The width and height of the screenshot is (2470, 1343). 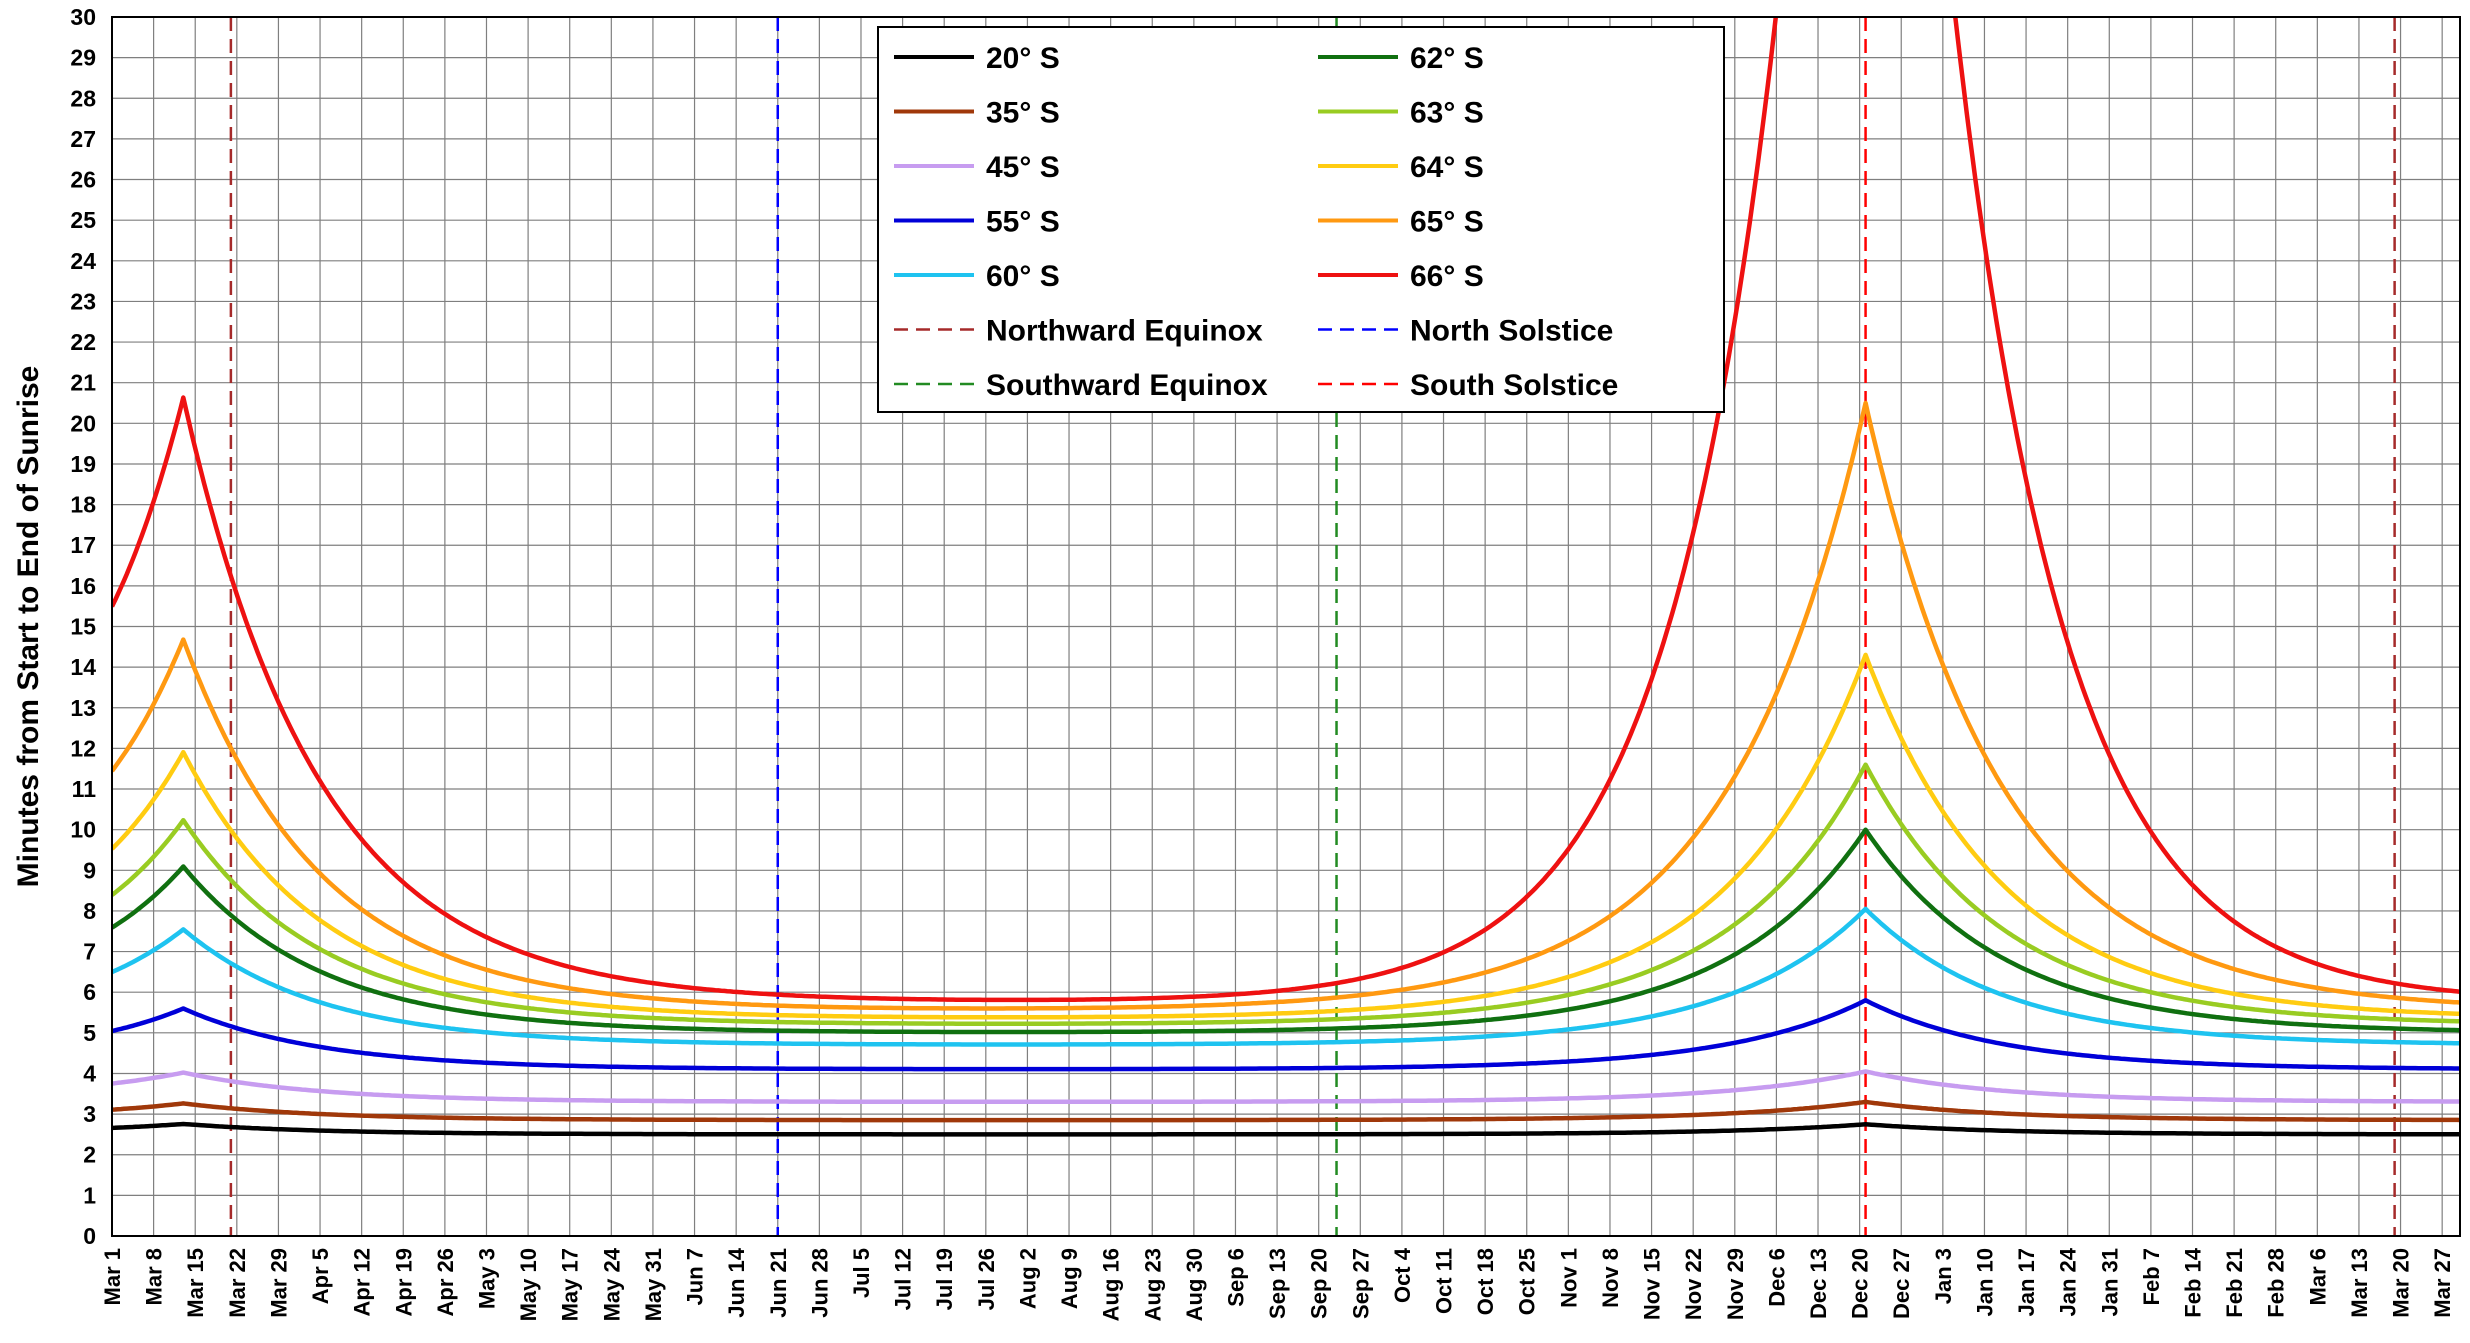 What do you see at coordinates (28, 627) in the screenshot?
I see `y-axis-label: Minutes from Start to End of Sunrise` at bounding box center [28, 627].